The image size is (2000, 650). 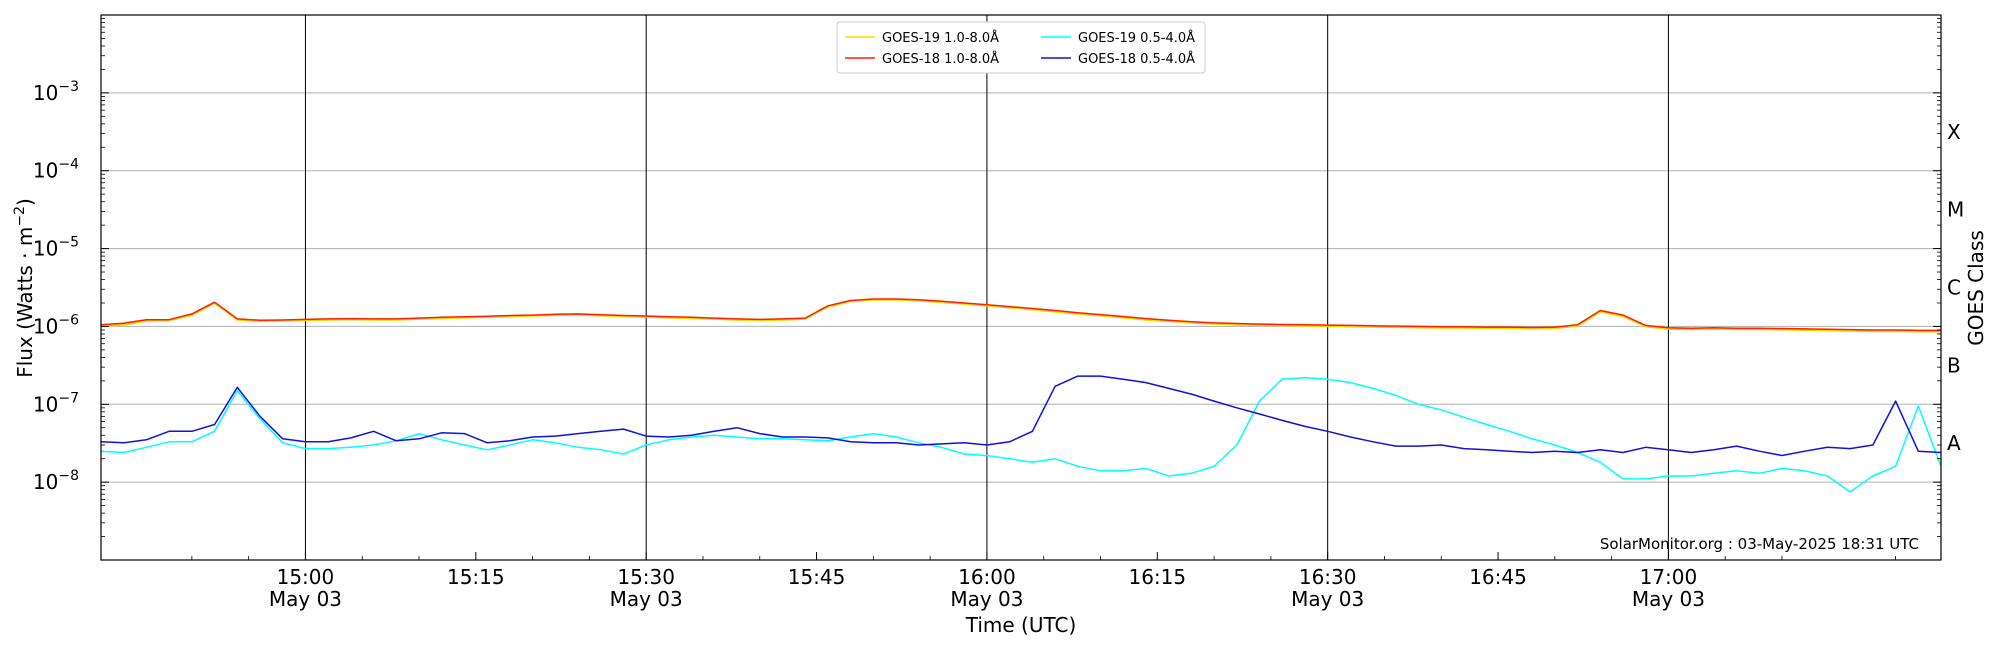 I want to click on y-axis-title: Flux (Watts · m−2), so click(x=24, y=288).